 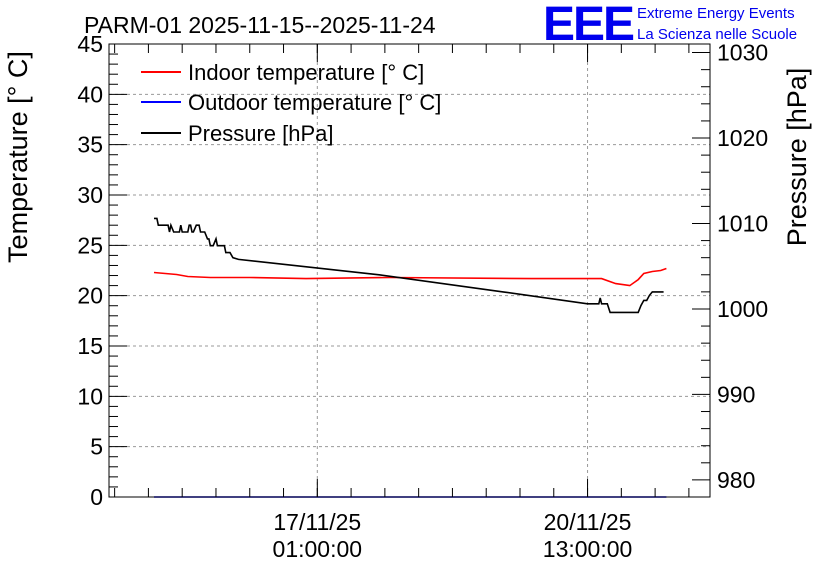 What do you see at coordinates (588, 25) in the screenshot?
I see `eee-logo: EEE` at bounding box center [588, 25].